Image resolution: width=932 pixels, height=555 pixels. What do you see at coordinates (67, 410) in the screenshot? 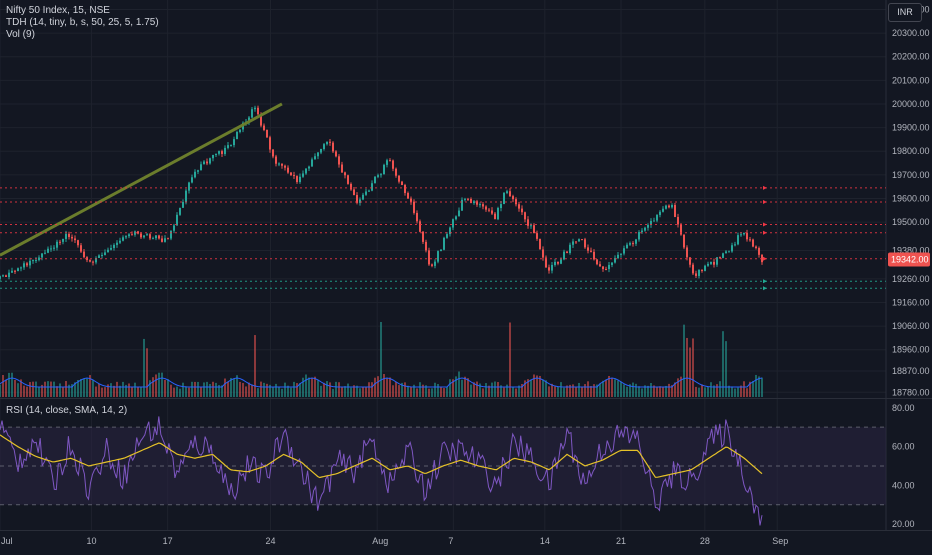
I see `rsi-indicator-label: RSI (14, close, SMA, 14, 2)` at bounding box center [67, 410].